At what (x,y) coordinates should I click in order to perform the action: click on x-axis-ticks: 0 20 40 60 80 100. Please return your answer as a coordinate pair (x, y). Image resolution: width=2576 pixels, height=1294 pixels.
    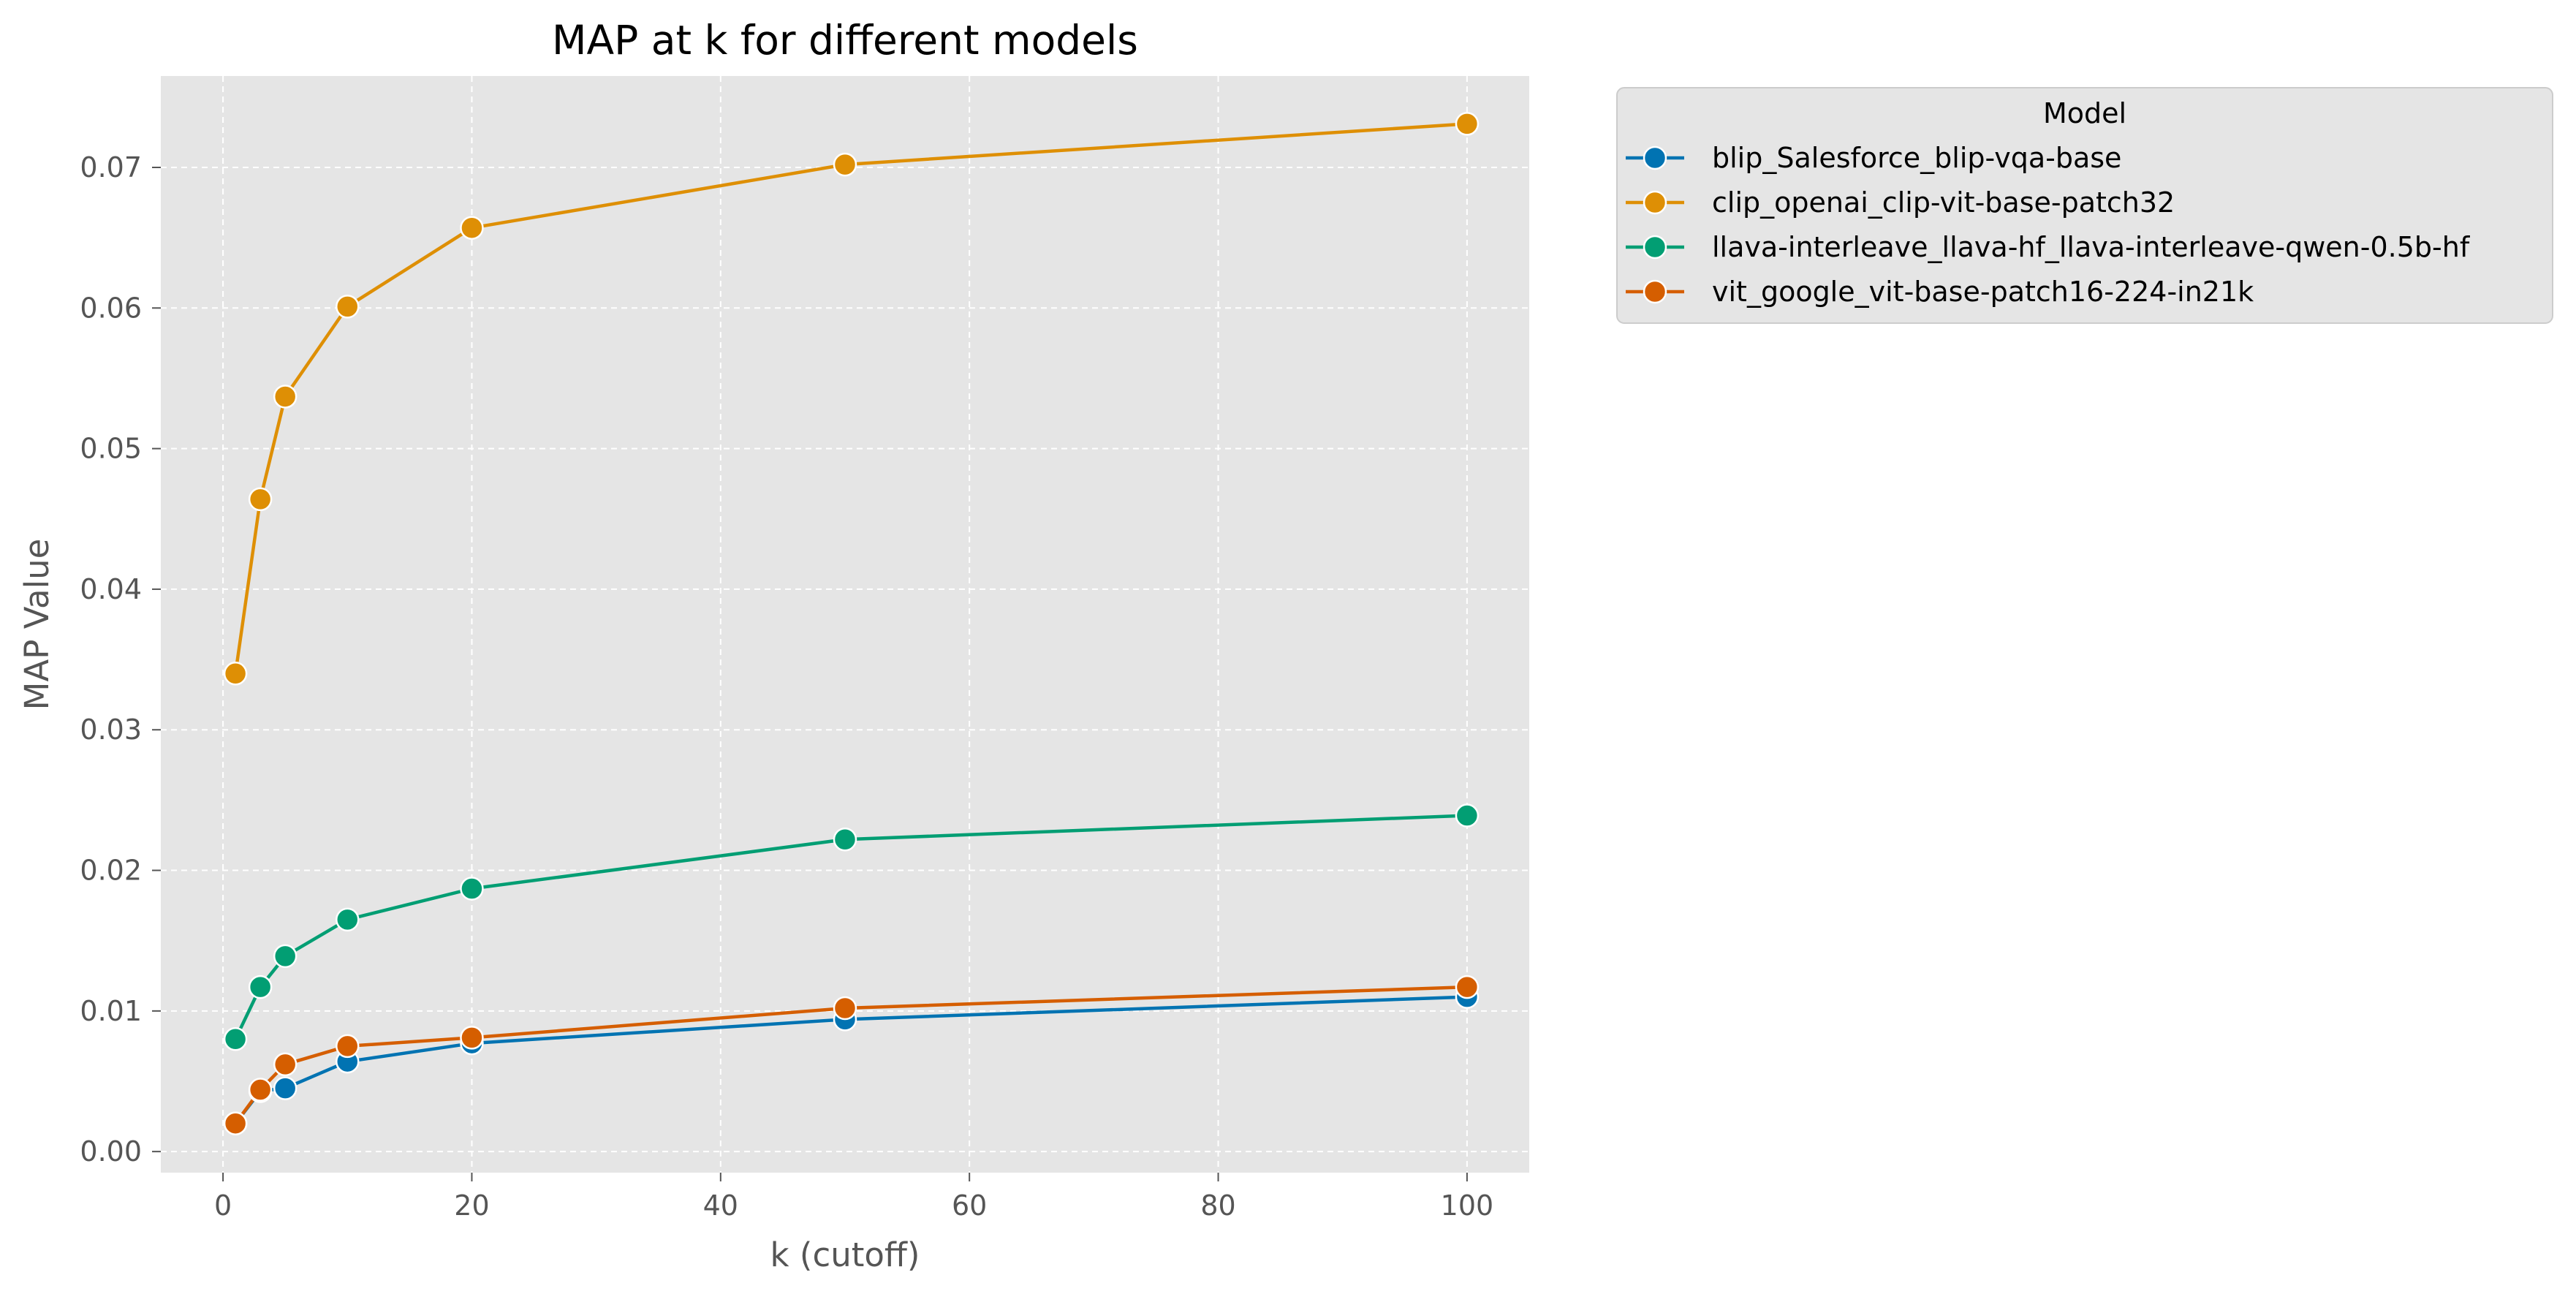
    Looking at the image, I should click on (853, 1197).